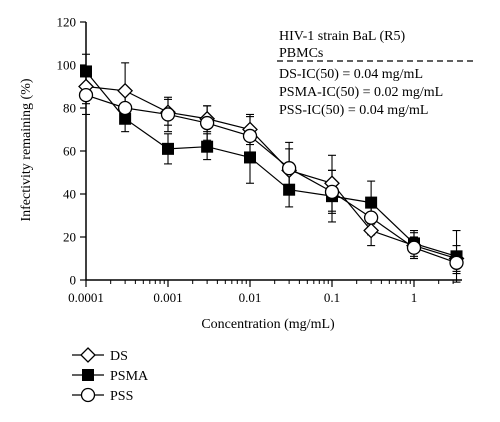  I want to click on y-tick-label: 20, so click(69, 237).